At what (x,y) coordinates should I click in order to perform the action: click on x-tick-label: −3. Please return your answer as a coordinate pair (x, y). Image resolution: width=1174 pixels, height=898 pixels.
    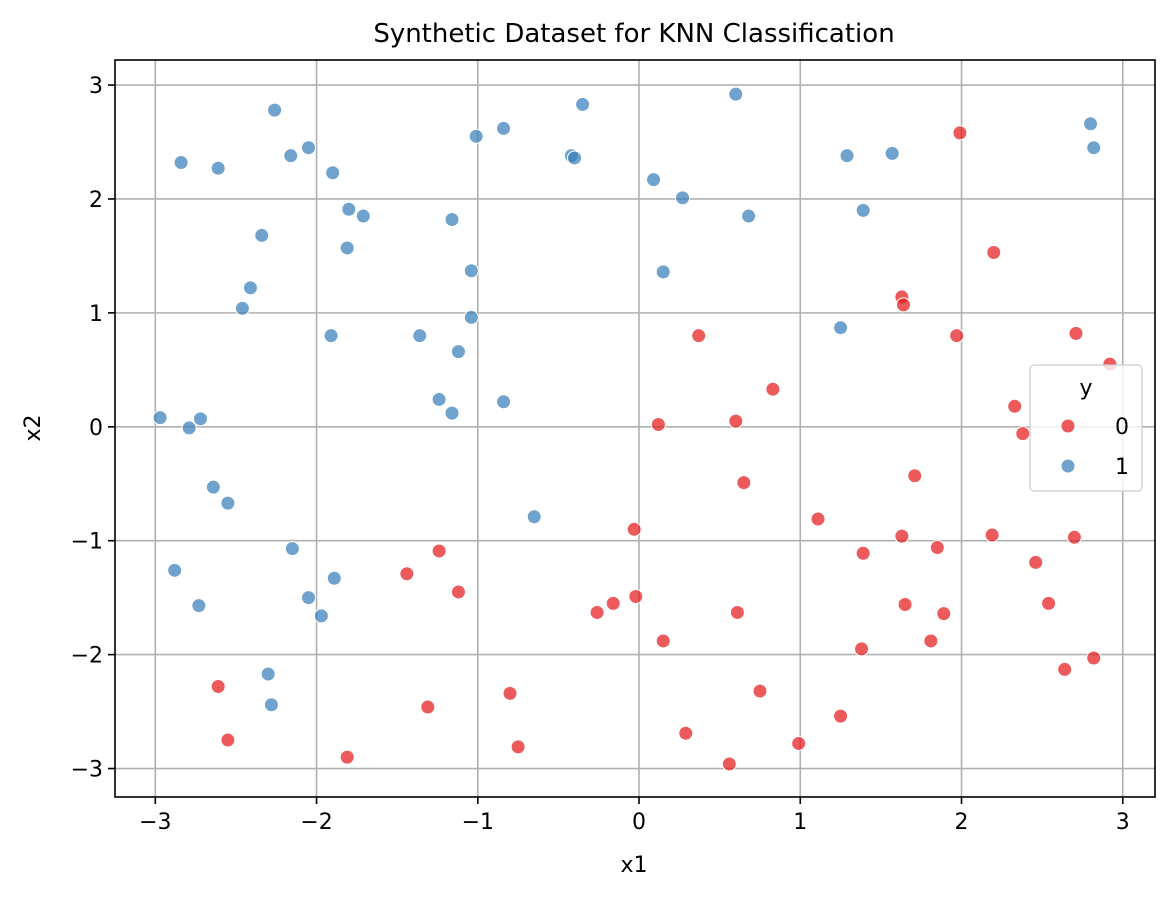
    Looking at the image, I should click on (155, 822).